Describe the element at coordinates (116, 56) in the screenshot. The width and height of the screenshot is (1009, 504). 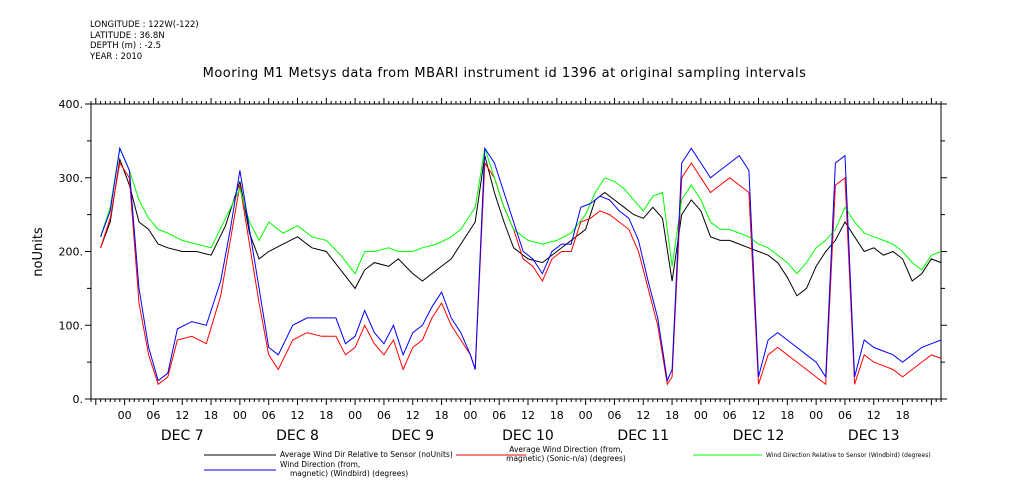
I see `year-line: YEAR : 2010` at that location.